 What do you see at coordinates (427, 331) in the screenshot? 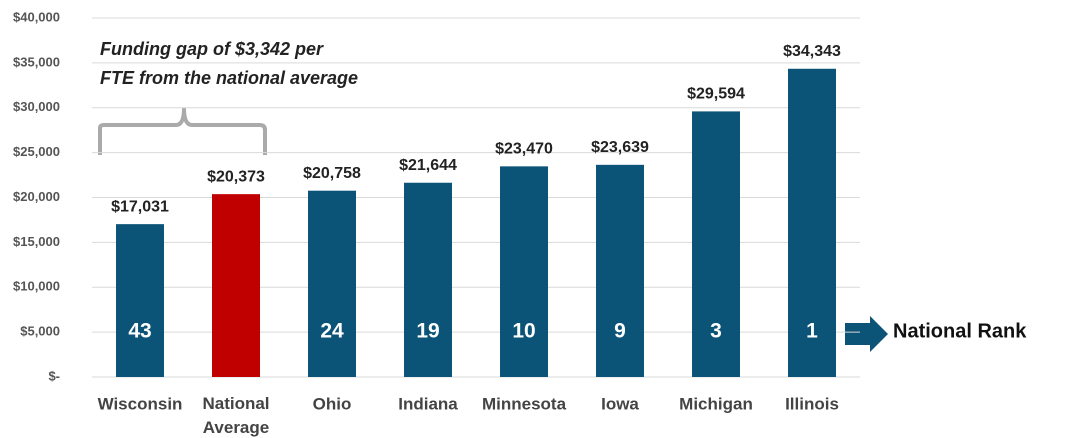
I see `rank-value: 19` at bounding box center [427, 331].